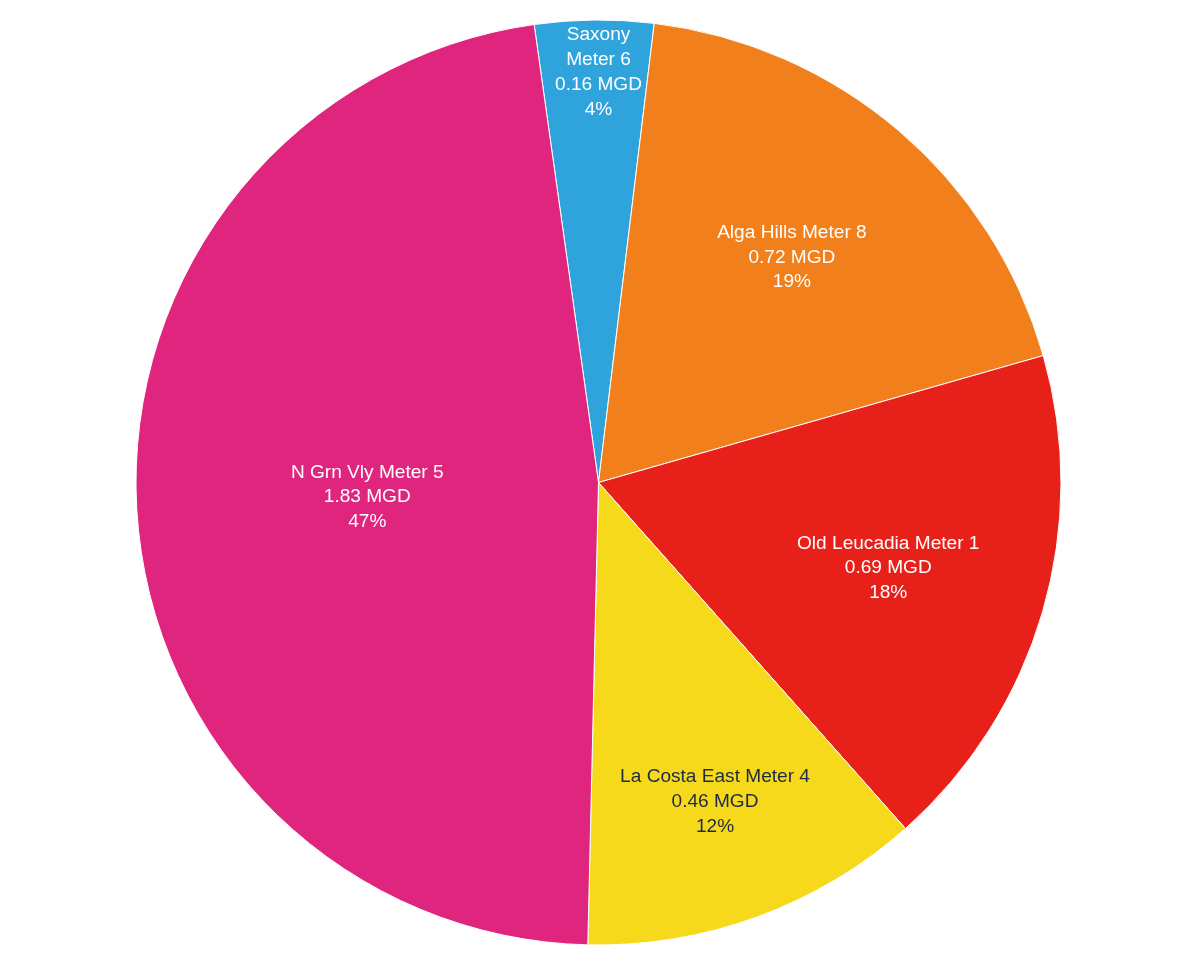  What do you see at coordinates (715, 812) in the screenshot?
I see `data-label: 0.46 MGD 12%` at bounding box center [715, 812].